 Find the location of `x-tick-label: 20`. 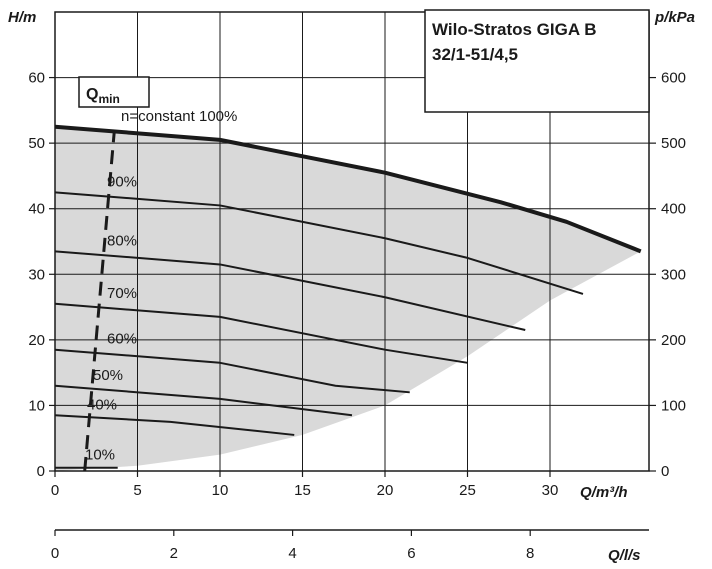

x-tick-label: 20 is located at coordinates (385, 490).